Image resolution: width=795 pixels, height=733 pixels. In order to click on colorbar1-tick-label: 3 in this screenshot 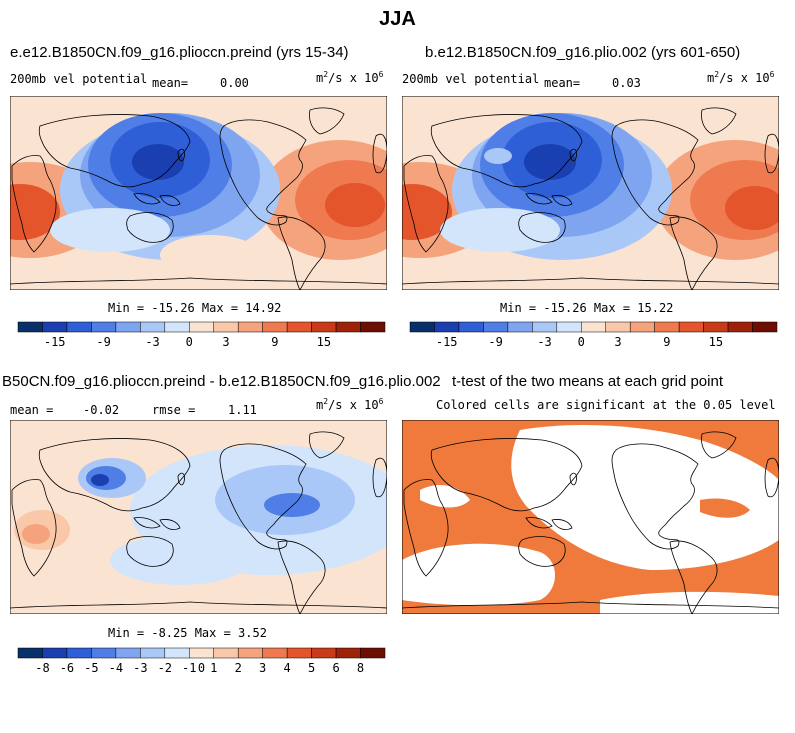, I will do `click(225, 342)`.